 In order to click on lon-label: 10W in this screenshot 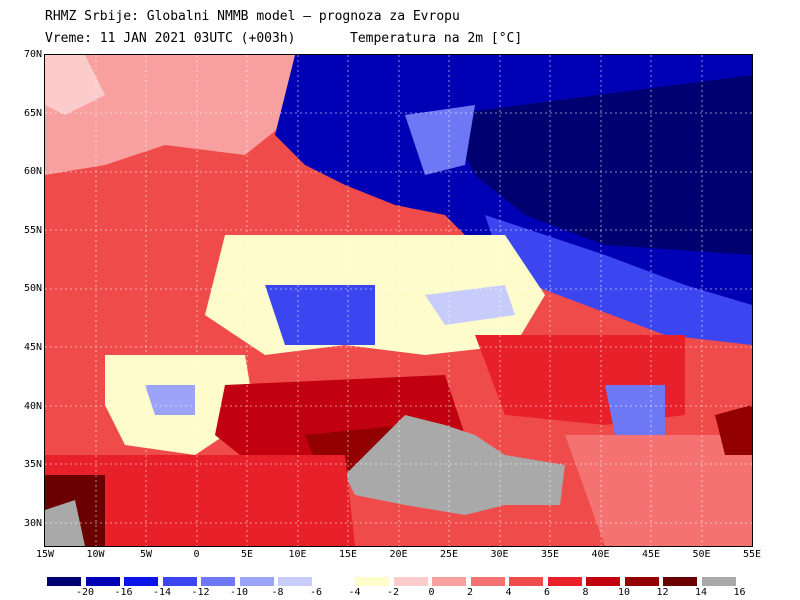, I will do `click(95, 554)`.